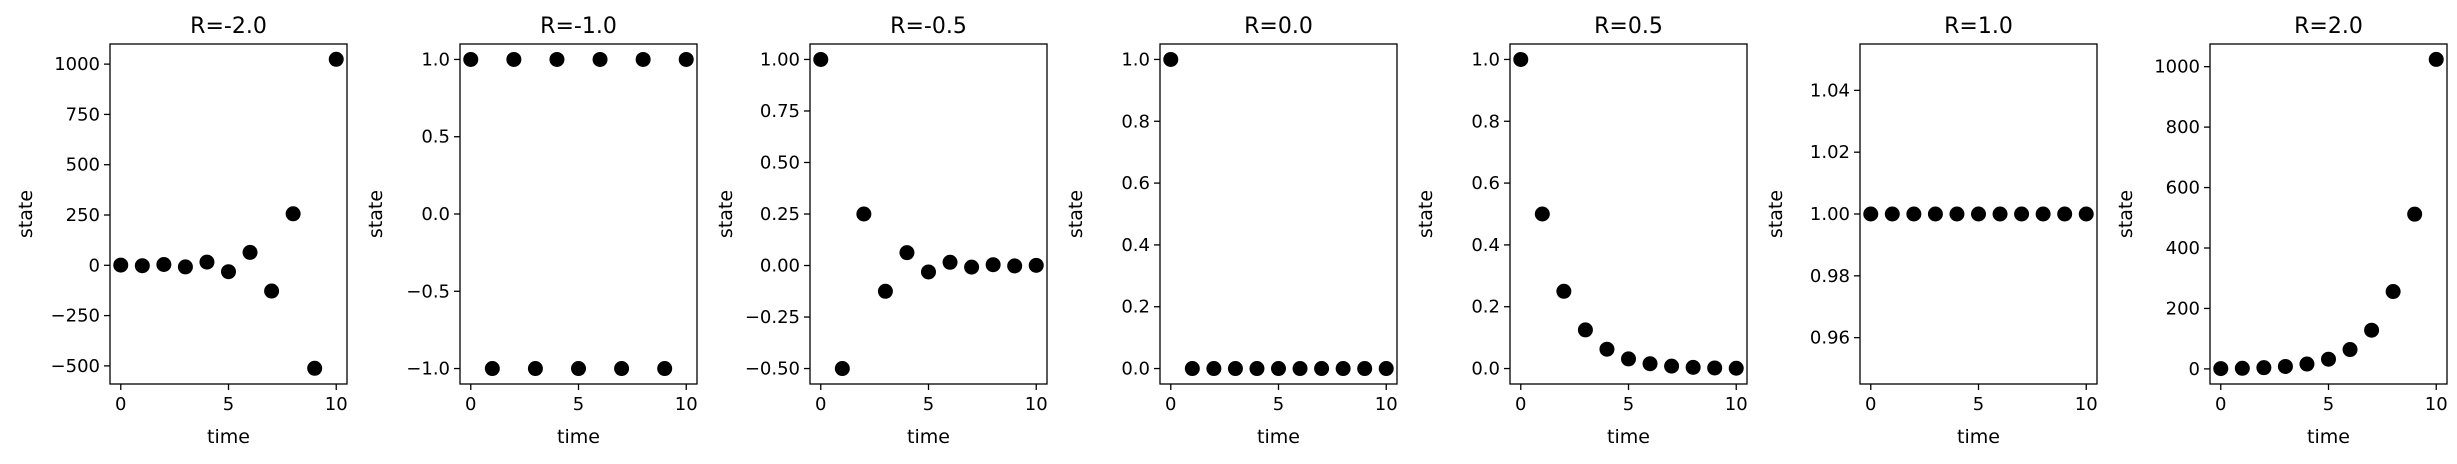 The width and height of the screenshot is (2457, 464). Describe the element at coordinates (2183, 248) in the screenshot. I see `y-tick-label: 400` at that location.